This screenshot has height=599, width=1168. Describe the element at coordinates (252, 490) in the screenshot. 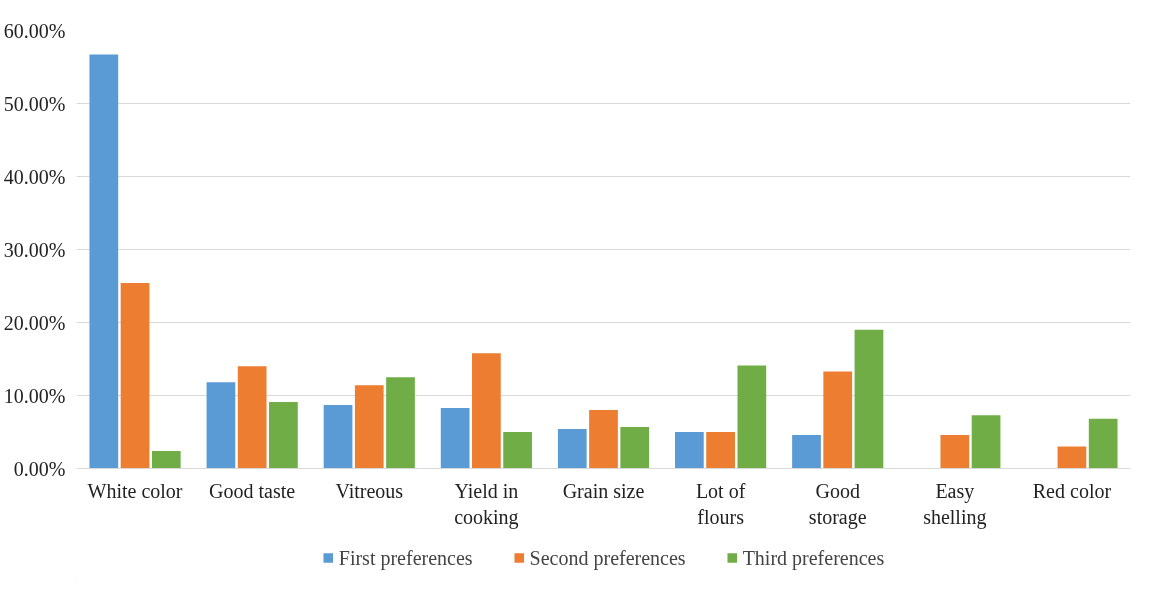

I see `x-tick-label: Good taste` at that location.